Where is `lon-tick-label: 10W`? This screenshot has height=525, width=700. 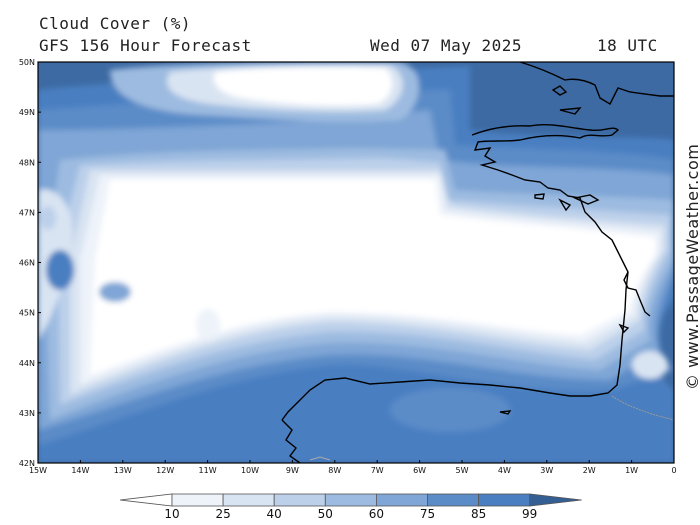 lon-tick-label: 10W is located at coordinates (250, 470).